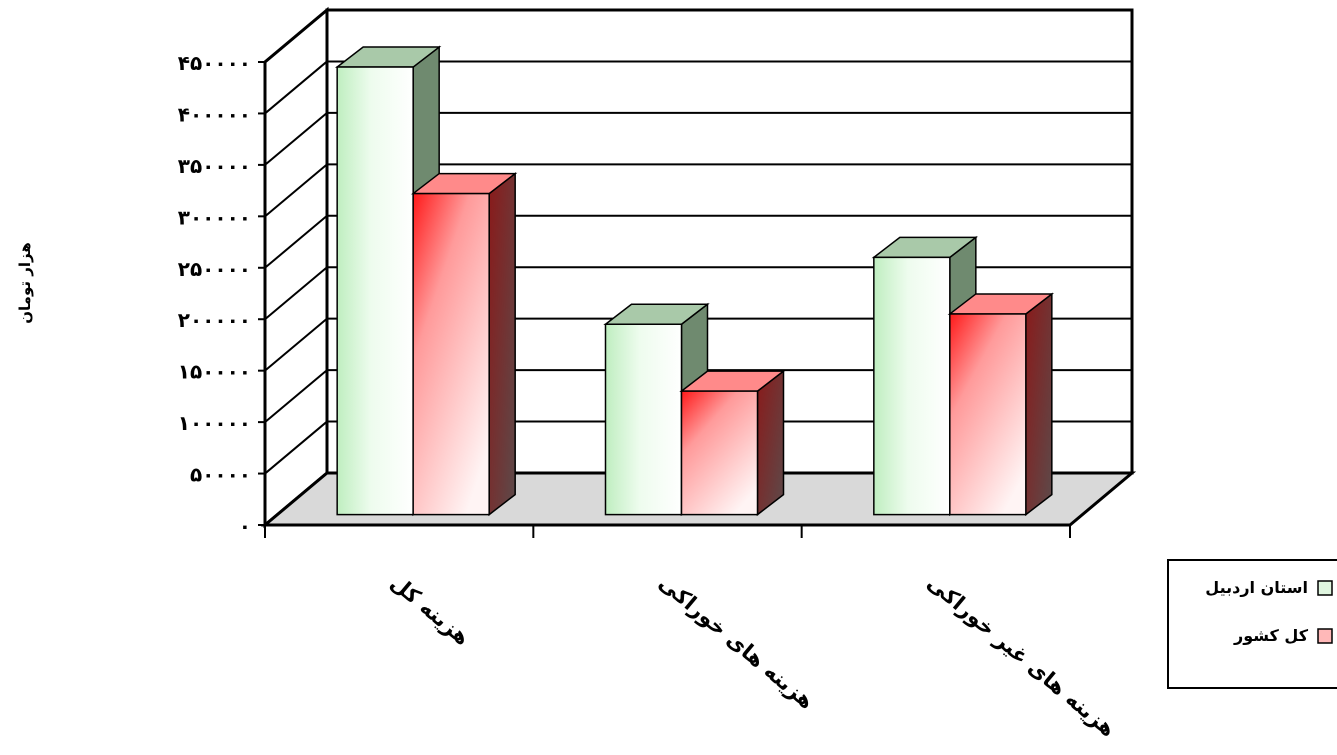  I want to click on y-tick-label: ۳۰۰۰۰۰, so click(214, 217).